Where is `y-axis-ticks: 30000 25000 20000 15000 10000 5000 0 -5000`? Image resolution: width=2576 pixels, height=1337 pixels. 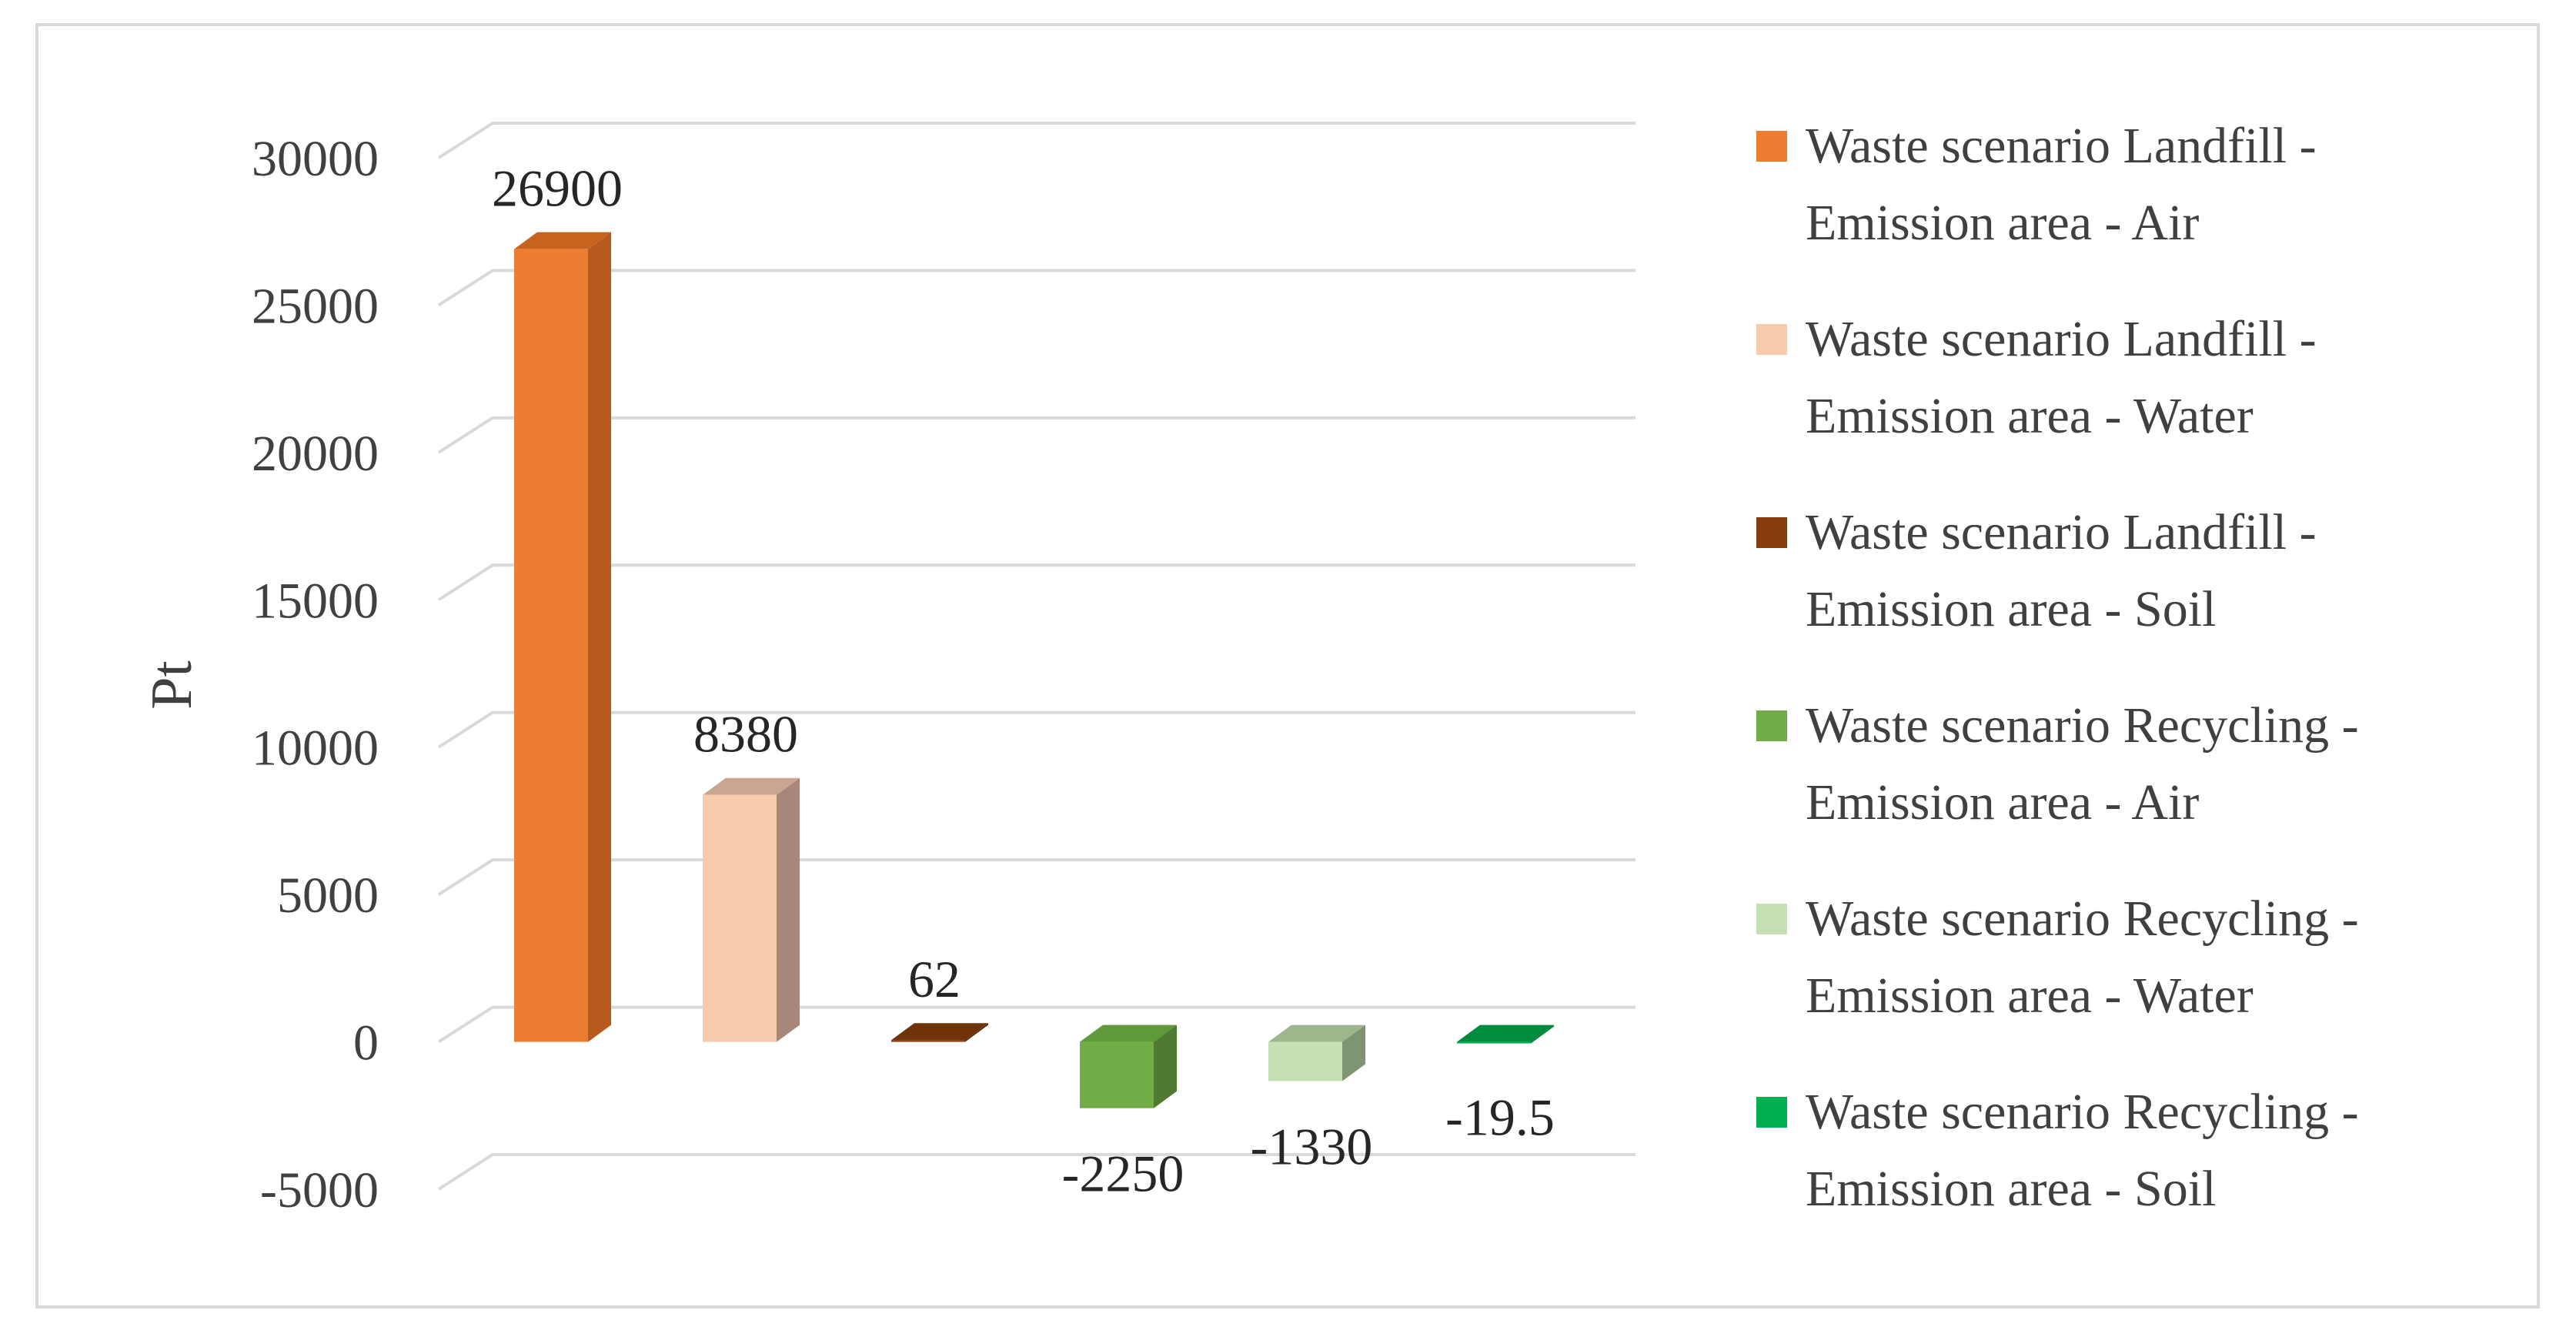
y-axis-ticks: 30000 25000 20000 15000 10000 5000 0 -5000 is located at coordinates (315, 674).